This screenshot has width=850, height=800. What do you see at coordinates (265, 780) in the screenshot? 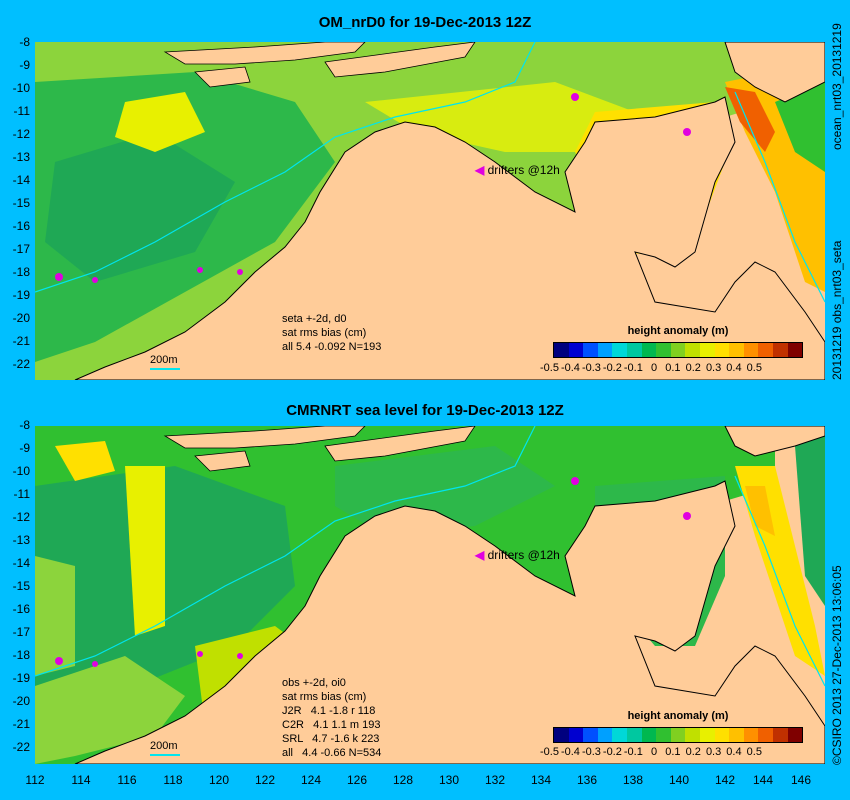
I see `x-tick: 122` at bounding box center [265, 780].